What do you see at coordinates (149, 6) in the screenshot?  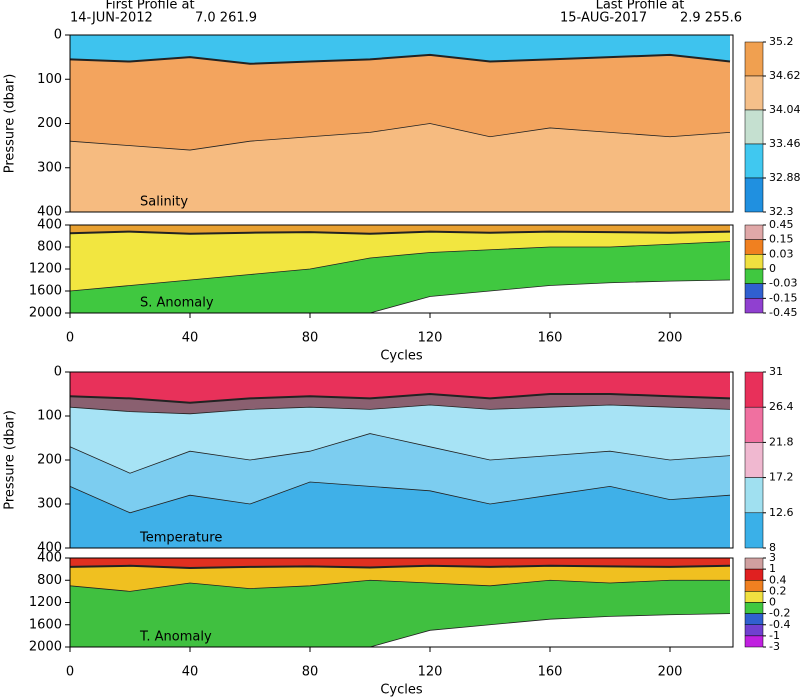 I see `first-title: First Profile at` at bounding box center [149, 6].